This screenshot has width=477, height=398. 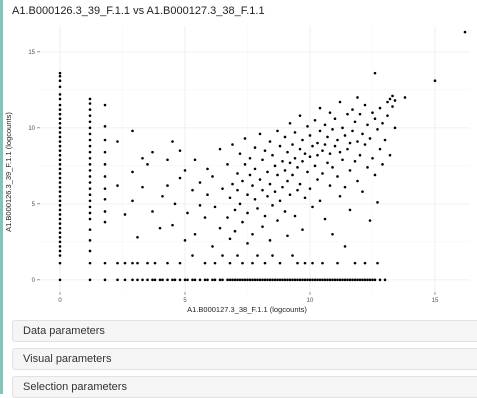 I want to click on selection-parameters-panel: Selection parameters, so click(x=244, y=387).